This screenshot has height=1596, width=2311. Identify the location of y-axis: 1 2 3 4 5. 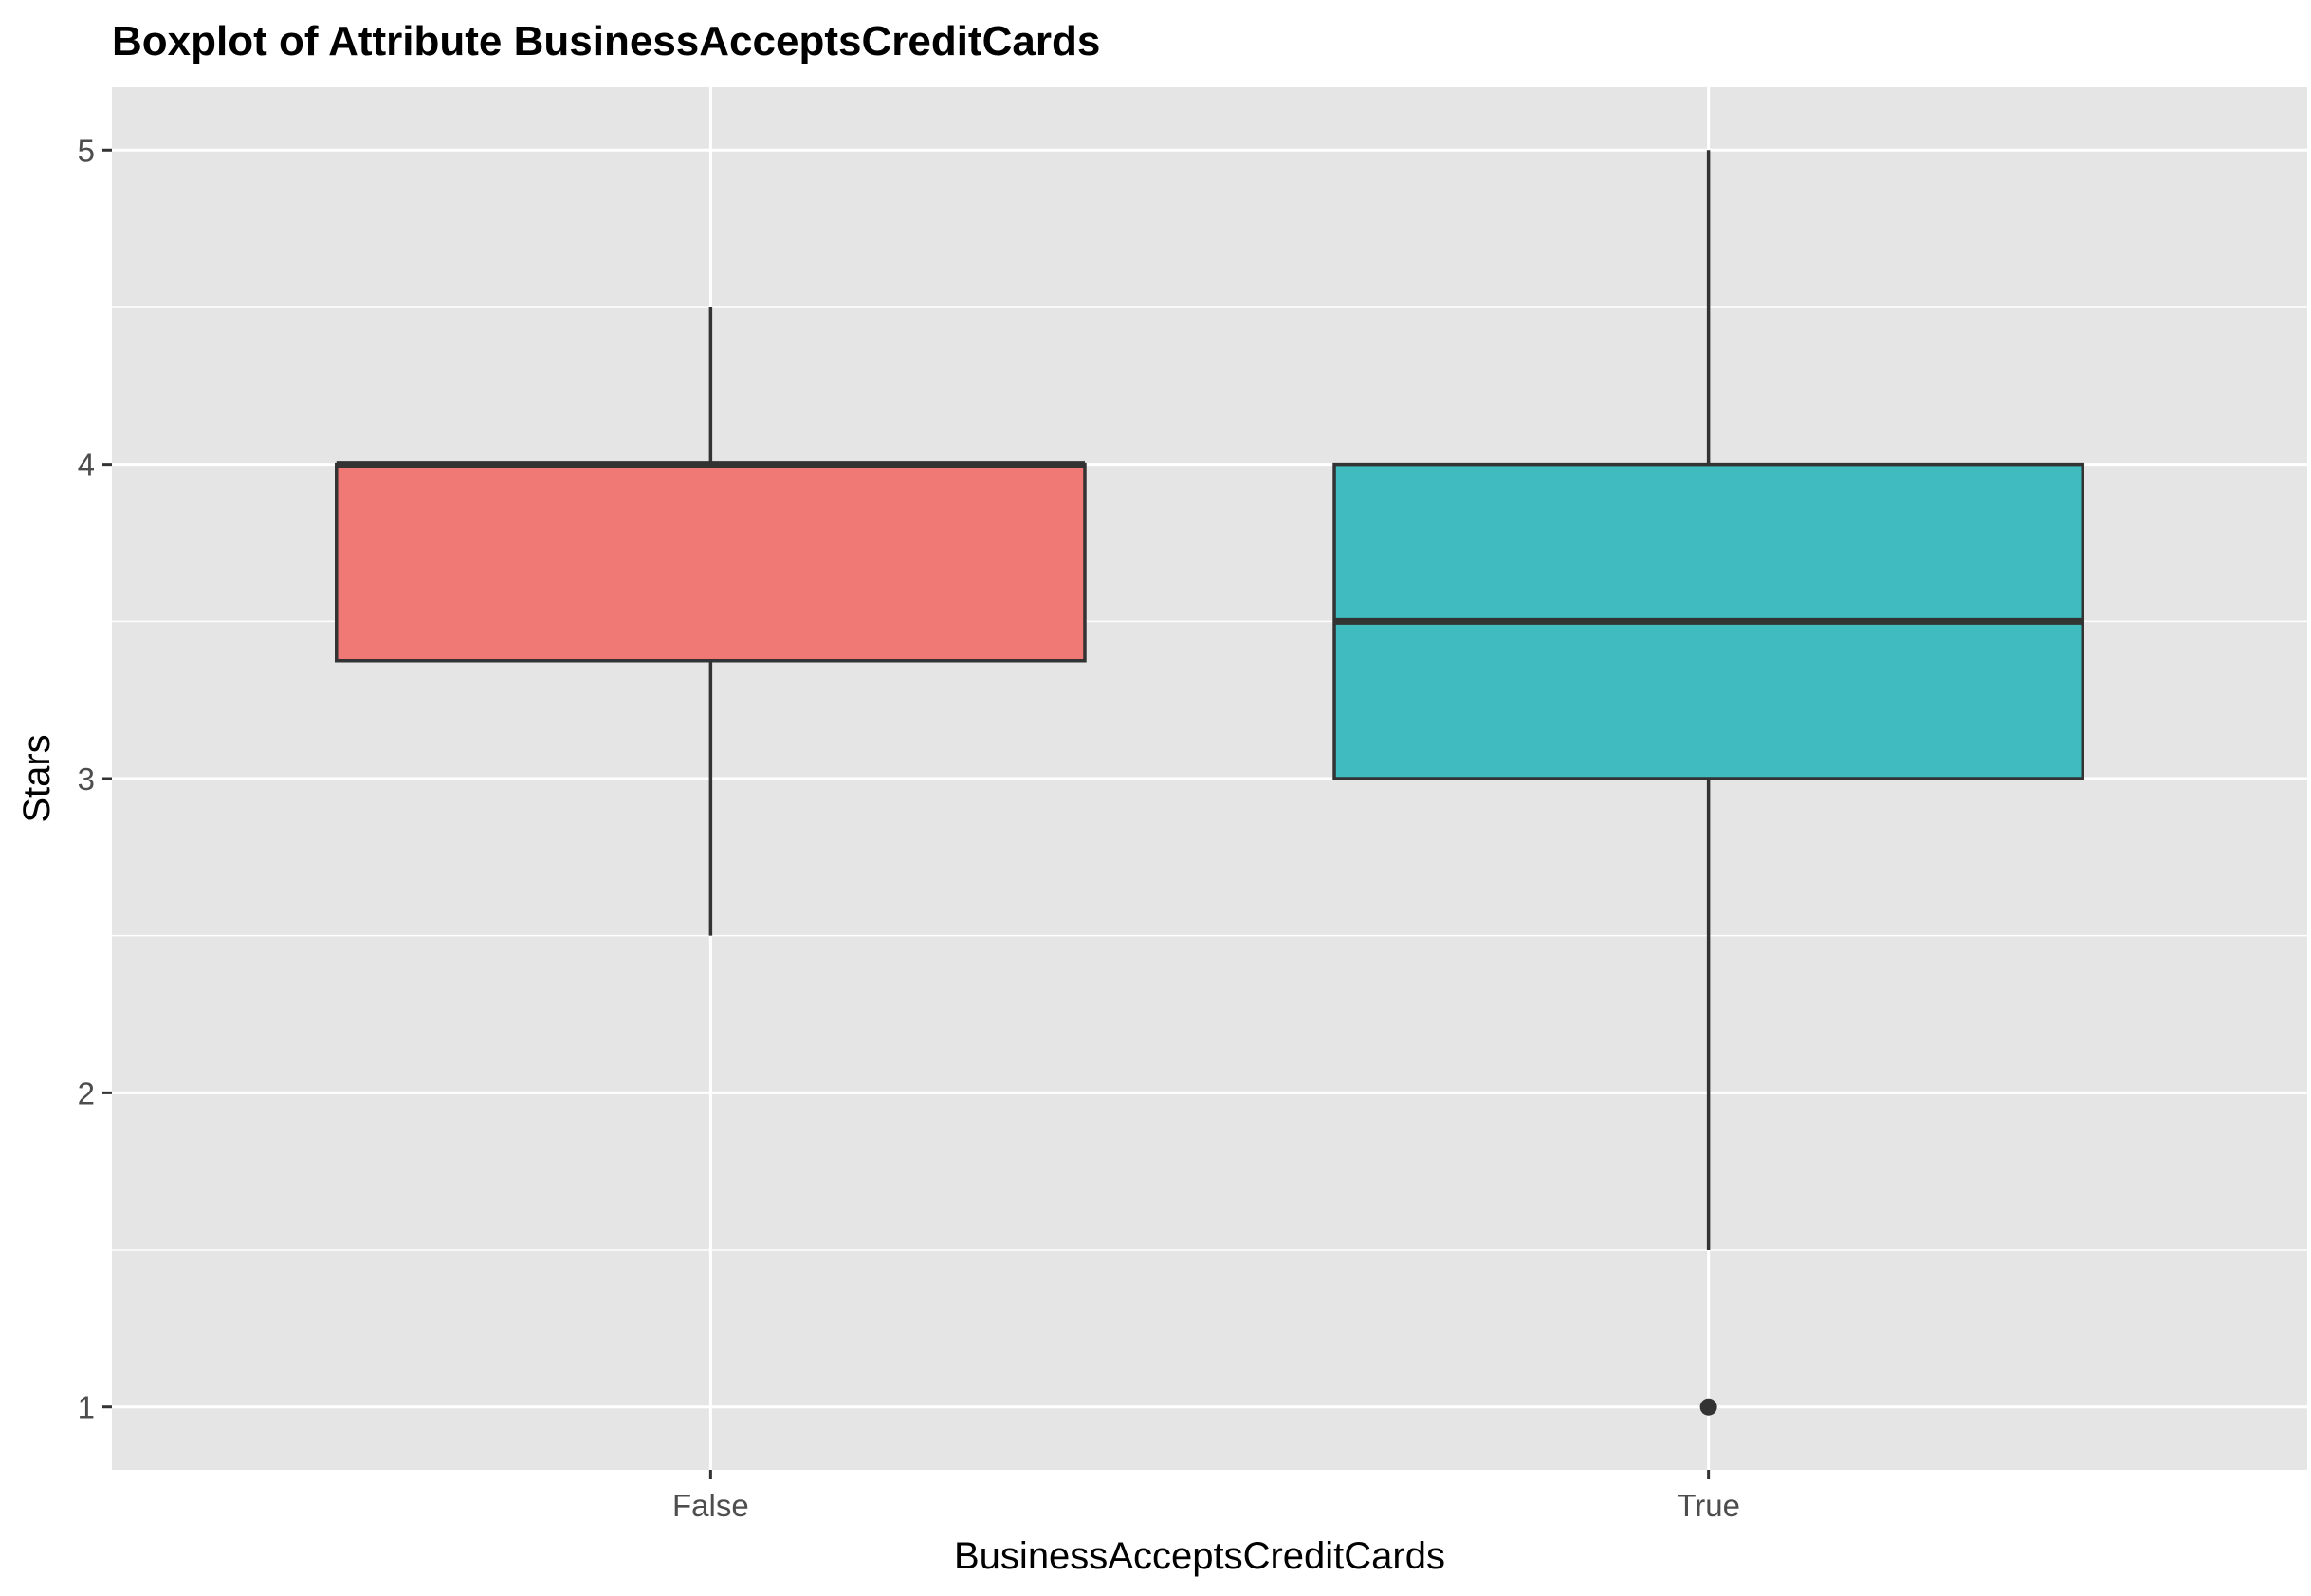
(95, 779).